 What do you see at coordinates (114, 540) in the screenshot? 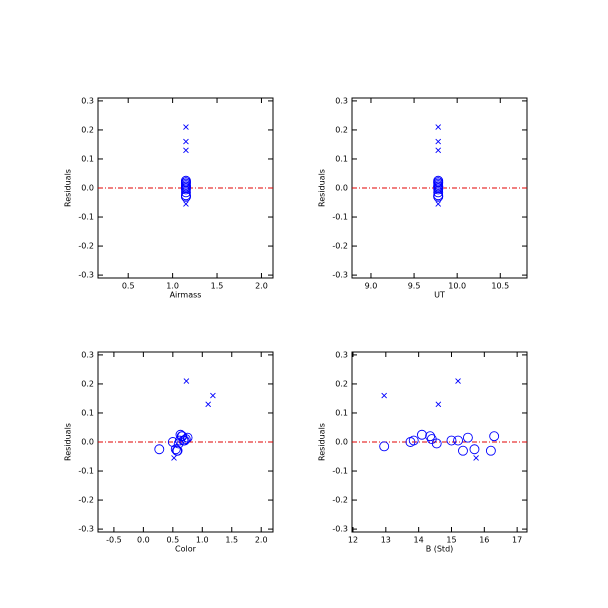
I see `x-tick-label: -0.5` at bounding box center [114, 540].